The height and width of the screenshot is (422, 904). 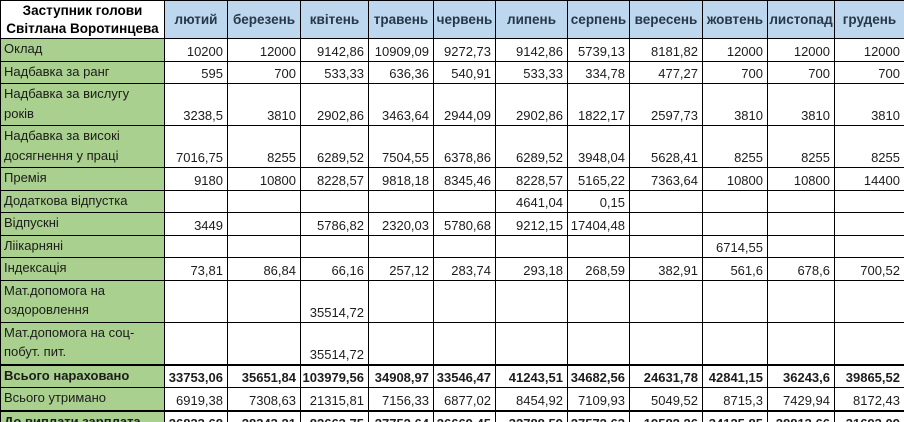 What do you see at coordinates (531, 415) in the screenshot?
I see `value-cell: 32788,59` at bounding box center [531, 415].